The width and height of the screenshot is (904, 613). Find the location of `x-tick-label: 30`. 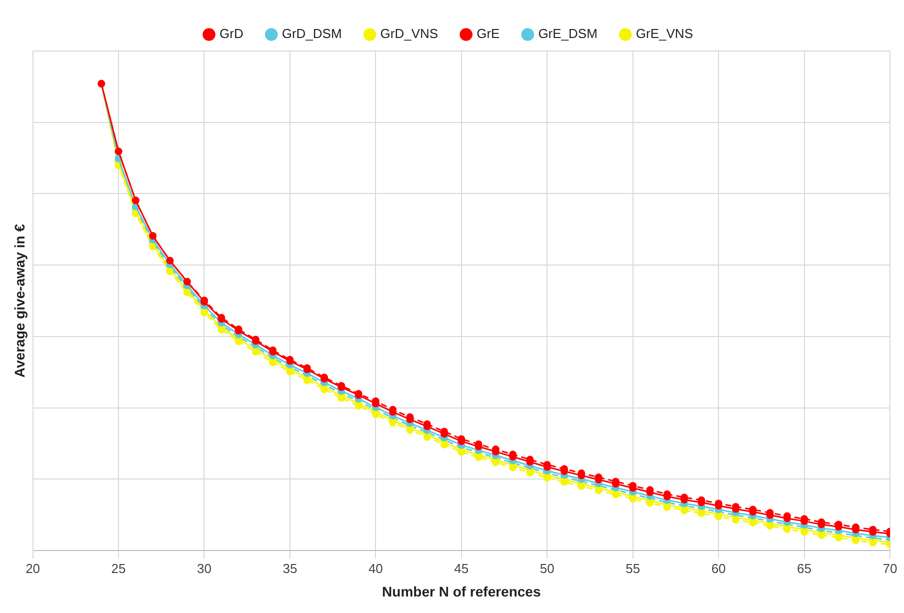

x-tick-label: 30 is located at coordinates (204, 568).